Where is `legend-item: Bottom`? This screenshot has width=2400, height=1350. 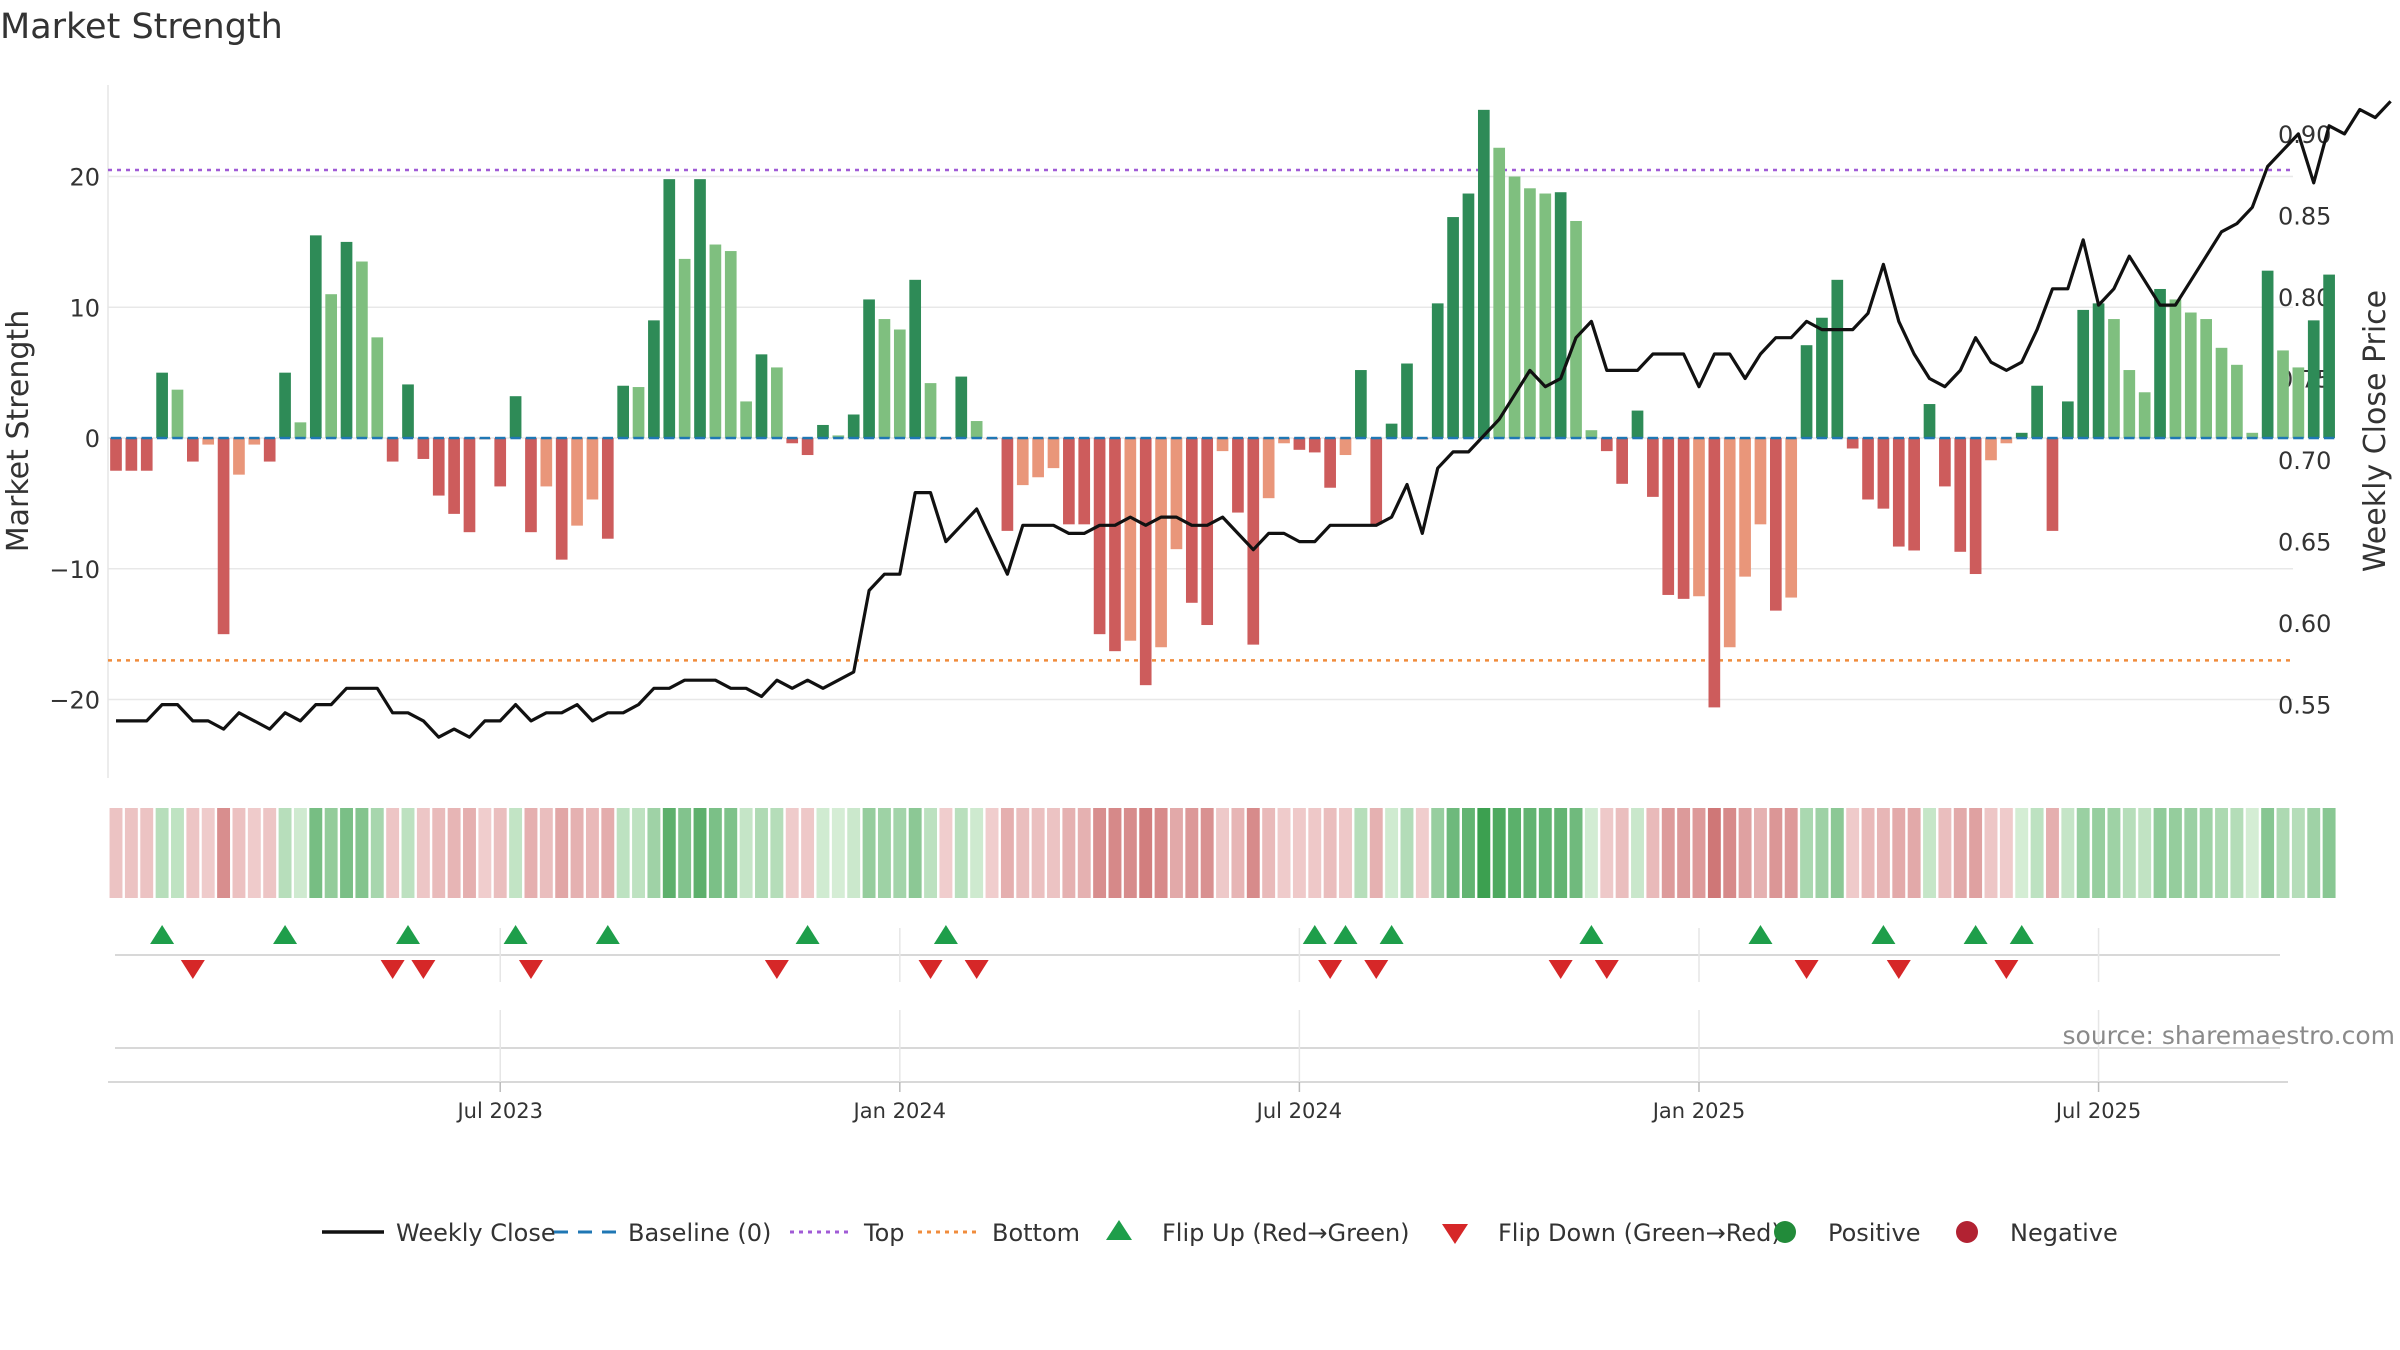 legend-item: Bottom is located at coordinates (999, 1233).